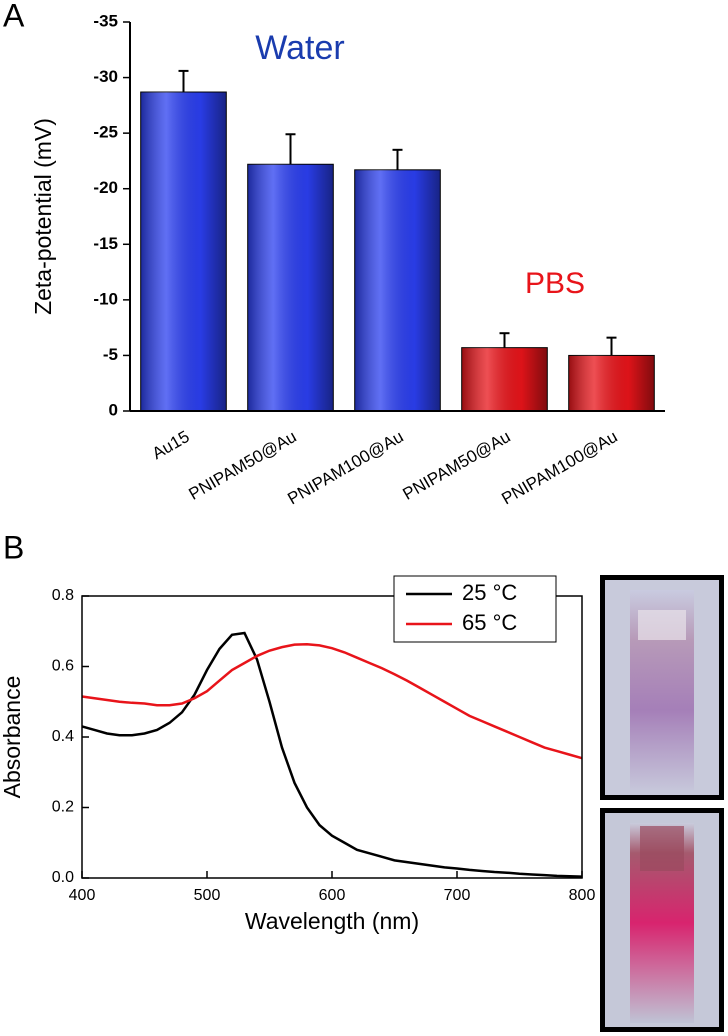 The width and height of the screenshot is (728, 1036). I want to click on y-tick-label: -25, so click(105, 132).